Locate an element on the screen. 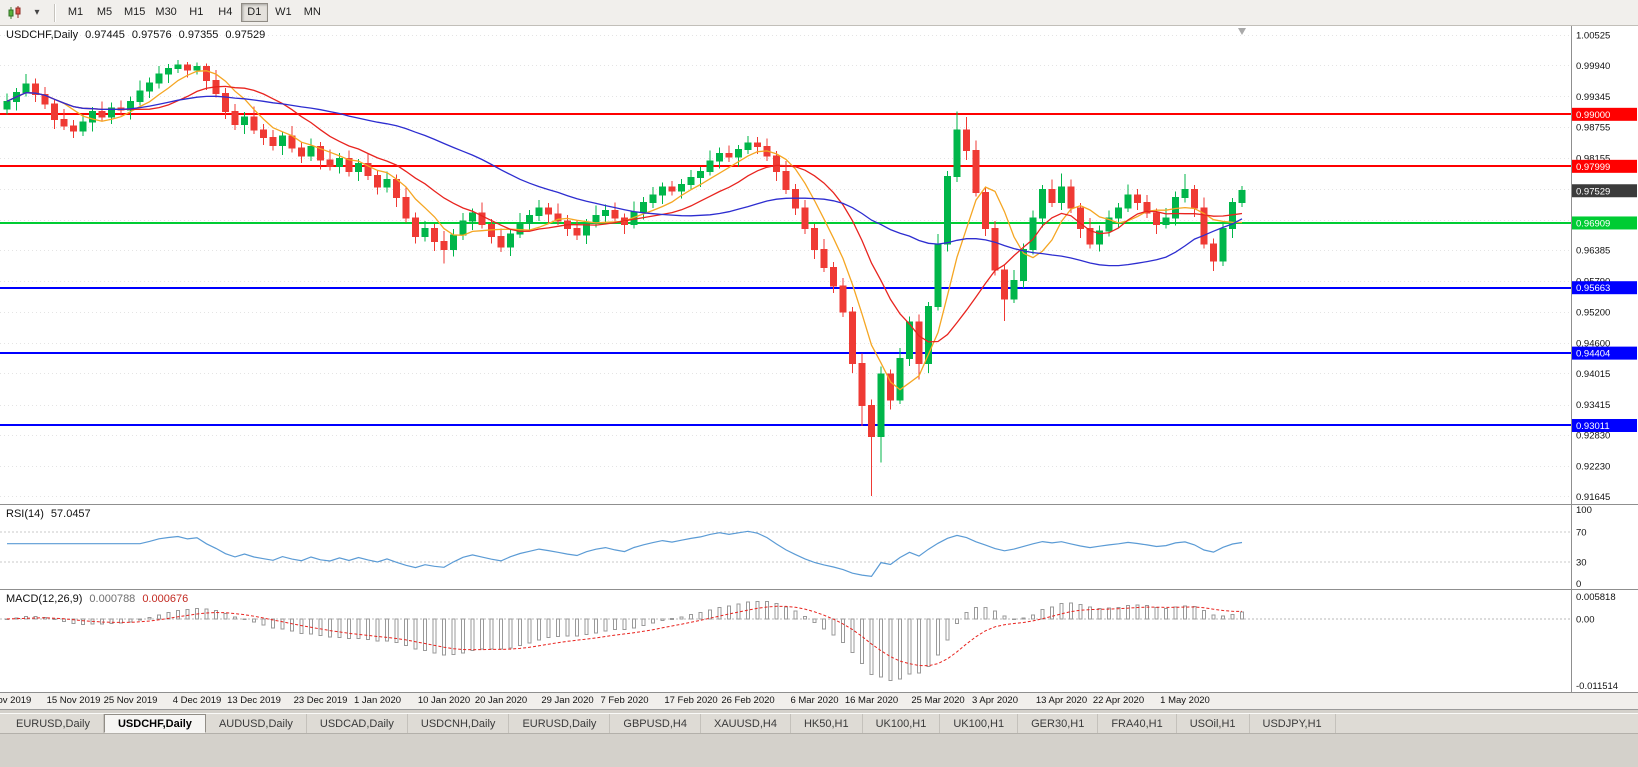 The height and width of the screenshot is (767, 1638). timeframe-button-h1: H1 is located at coordinates (196, 12).